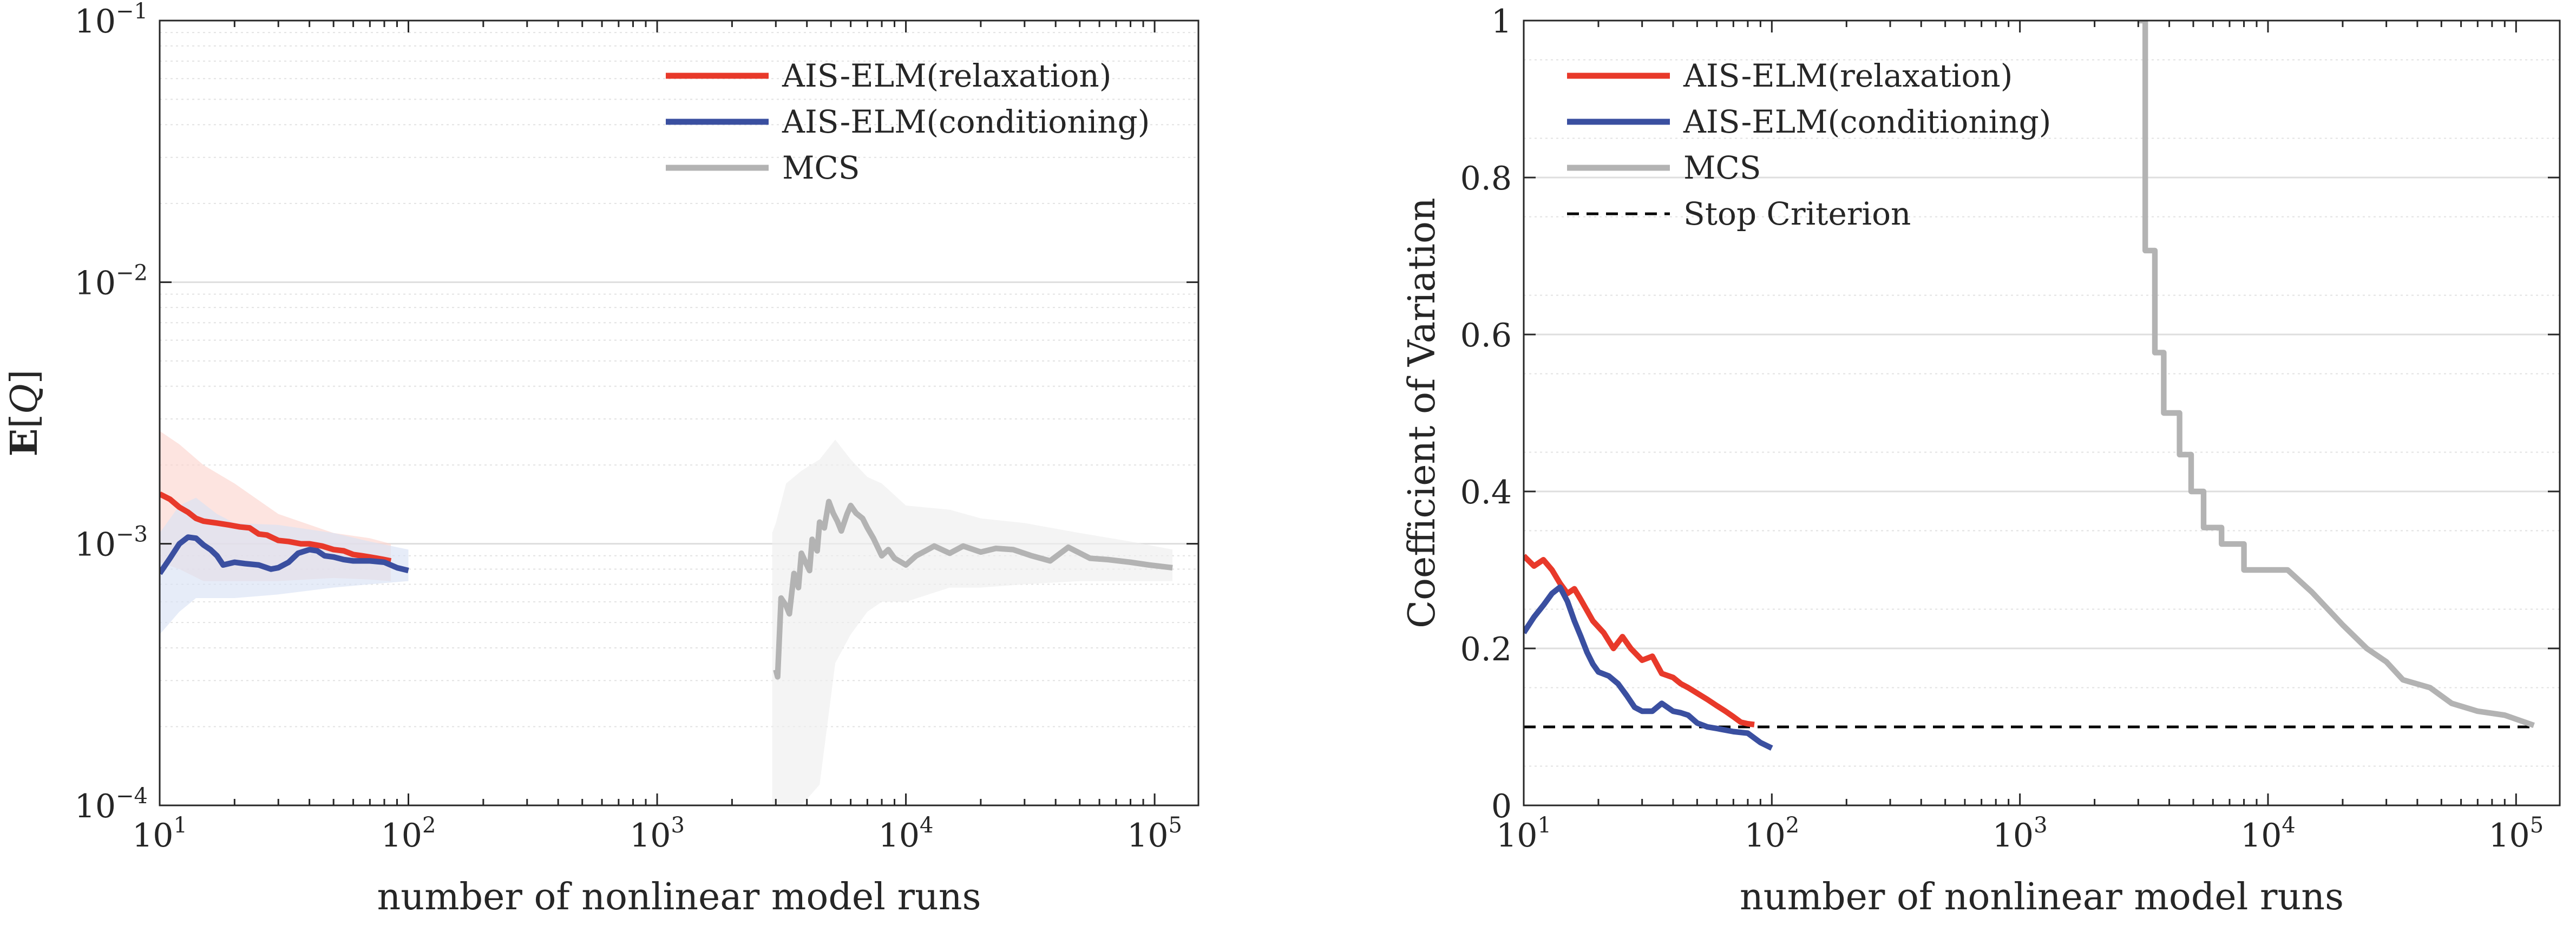 This screenshot has height=925, width=2576. Describe the element at coordinates (132, 796) in the screenshot. I see `y-tick-label-exp: −4` at that location.